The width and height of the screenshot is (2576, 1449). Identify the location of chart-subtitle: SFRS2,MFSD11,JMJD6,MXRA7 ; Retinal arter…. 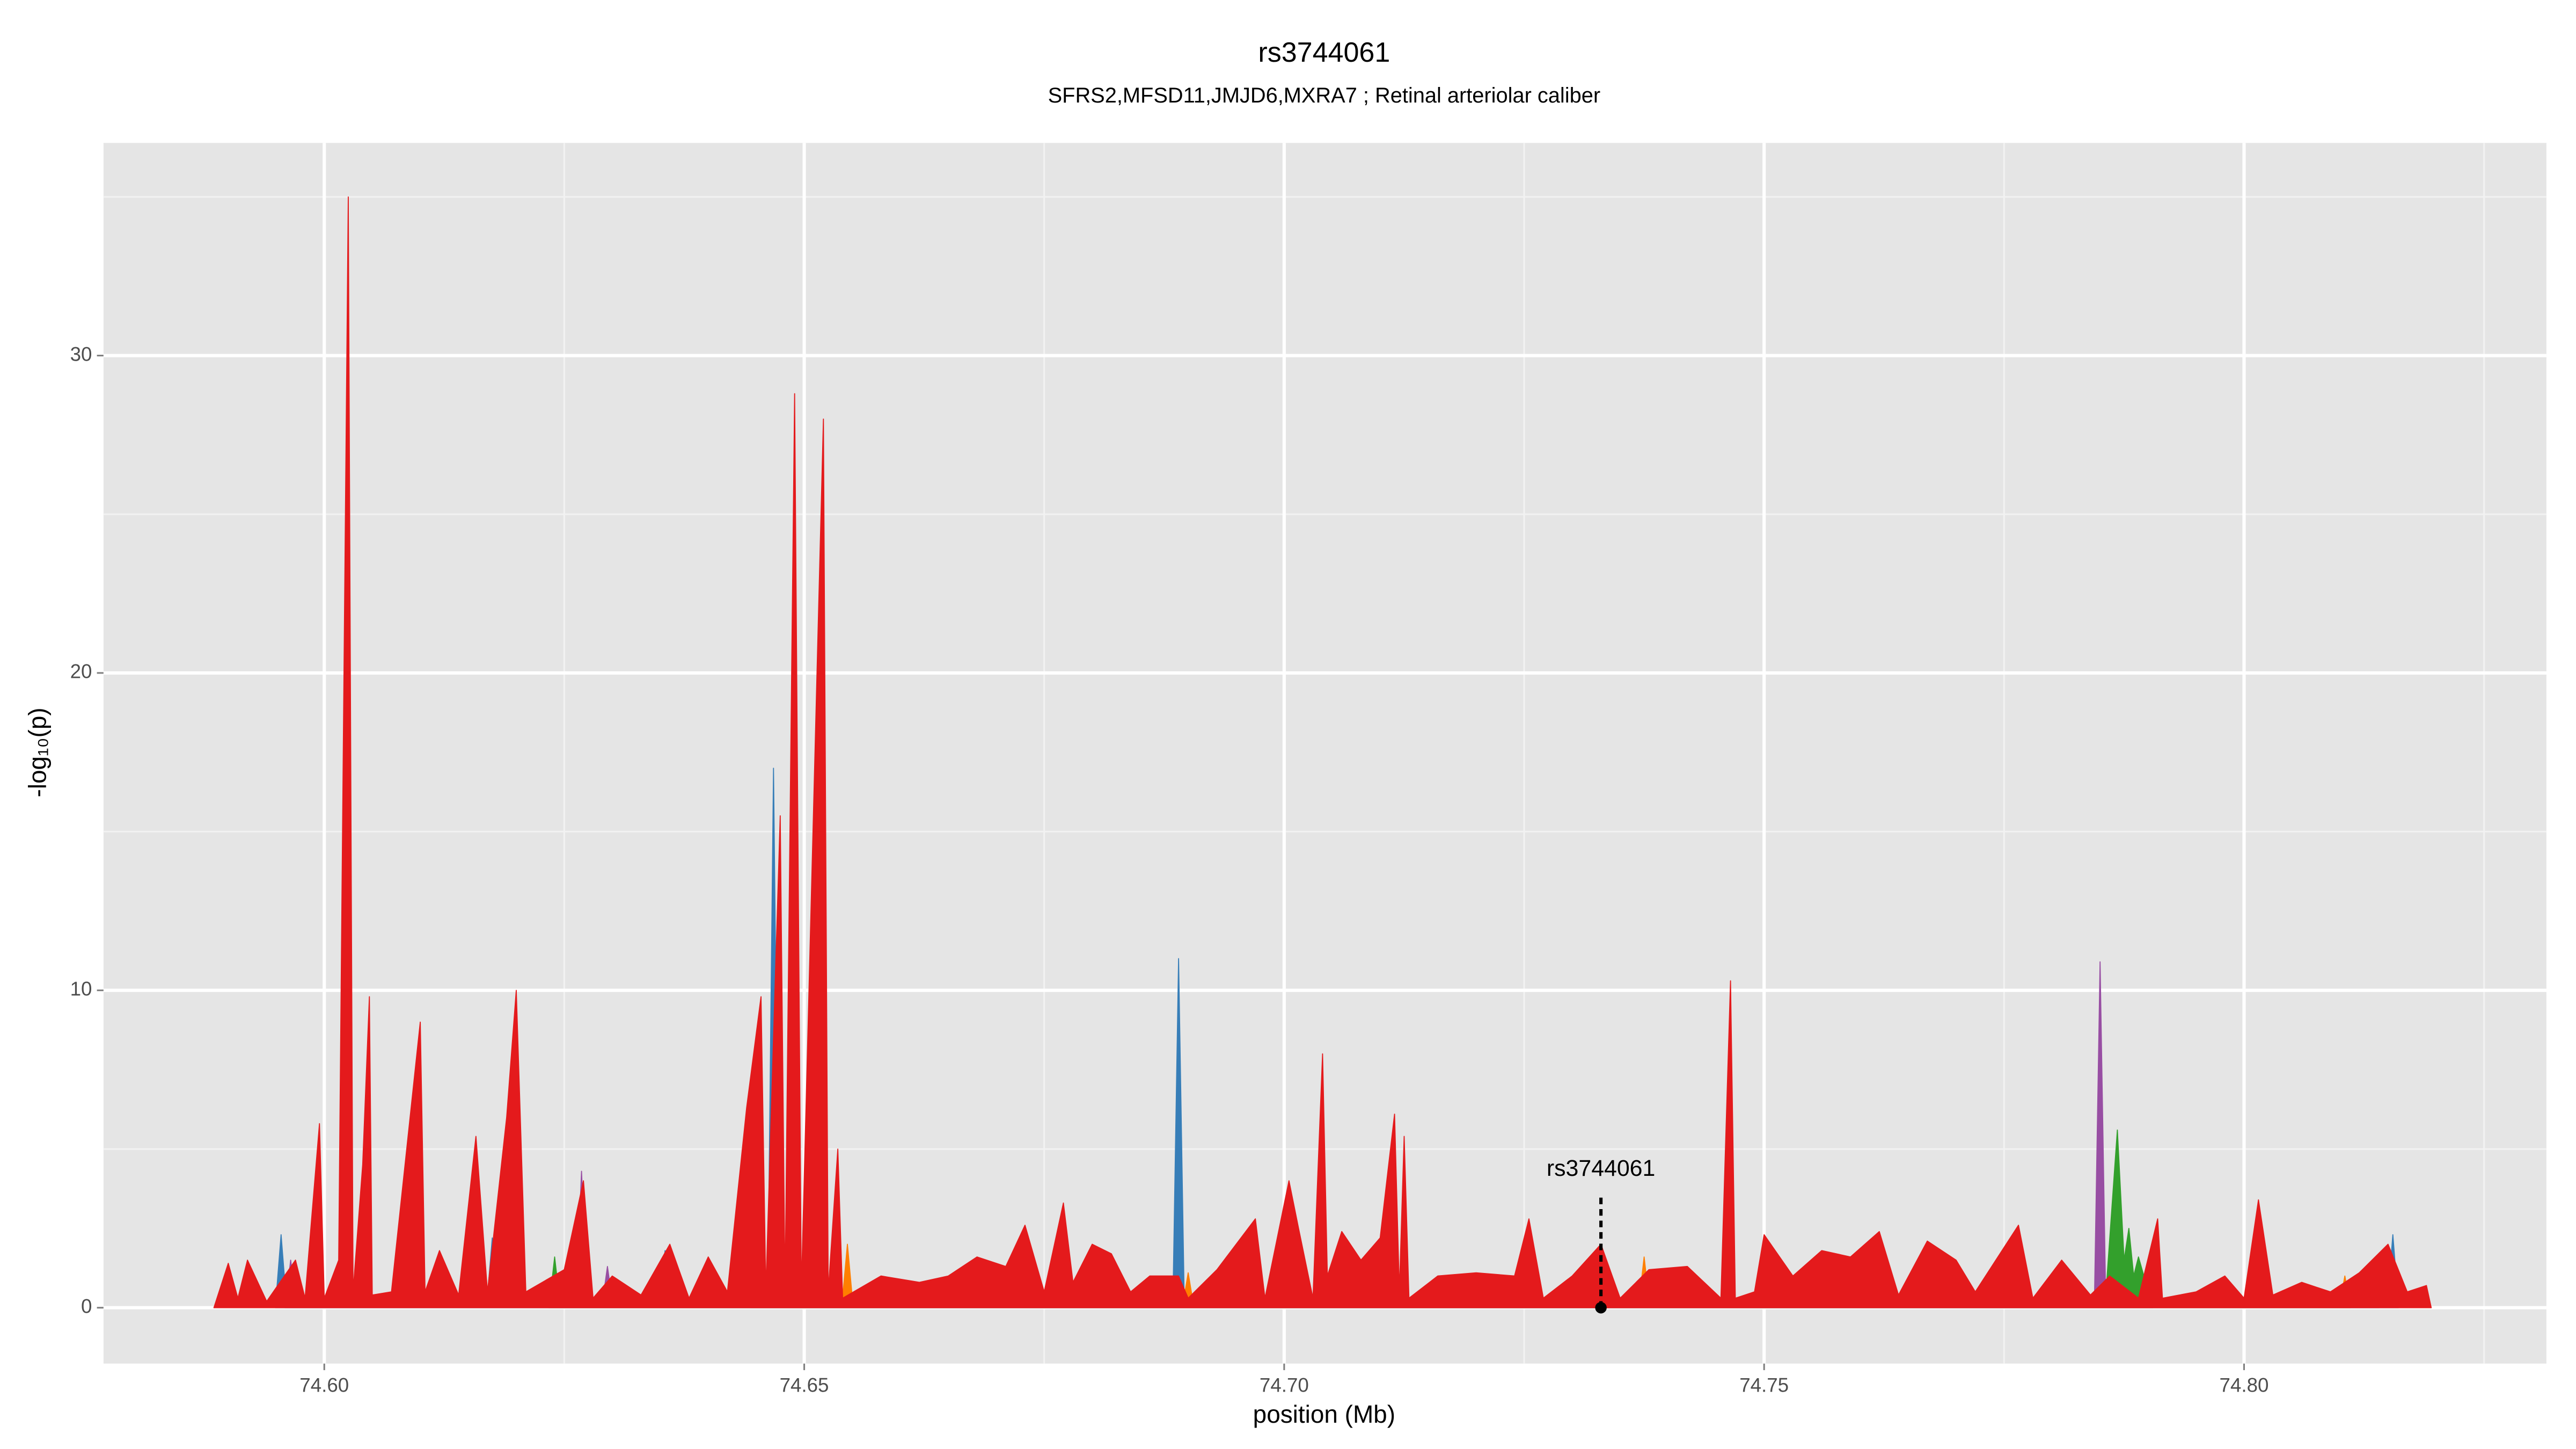
(1324, 95).